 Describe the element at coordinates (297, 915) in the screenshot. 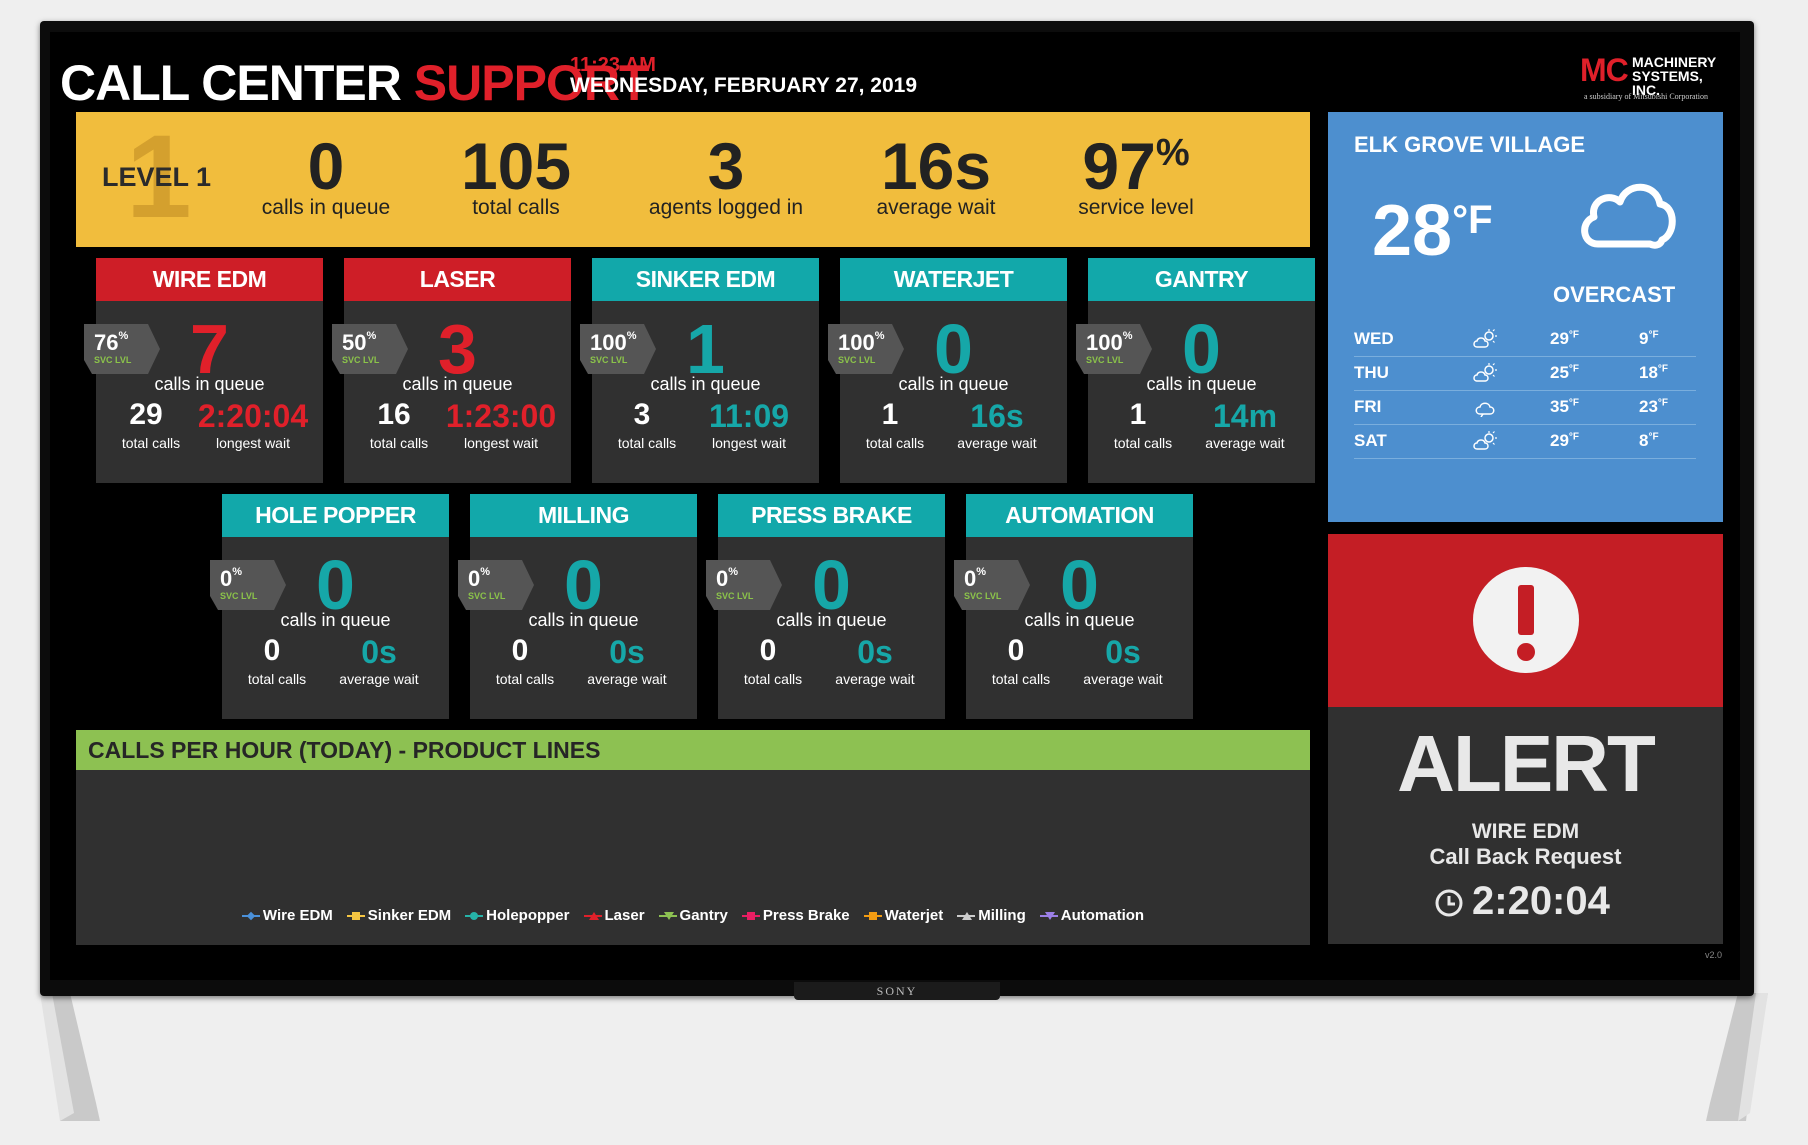

I see `legend-label: Wire EDM` at that location.